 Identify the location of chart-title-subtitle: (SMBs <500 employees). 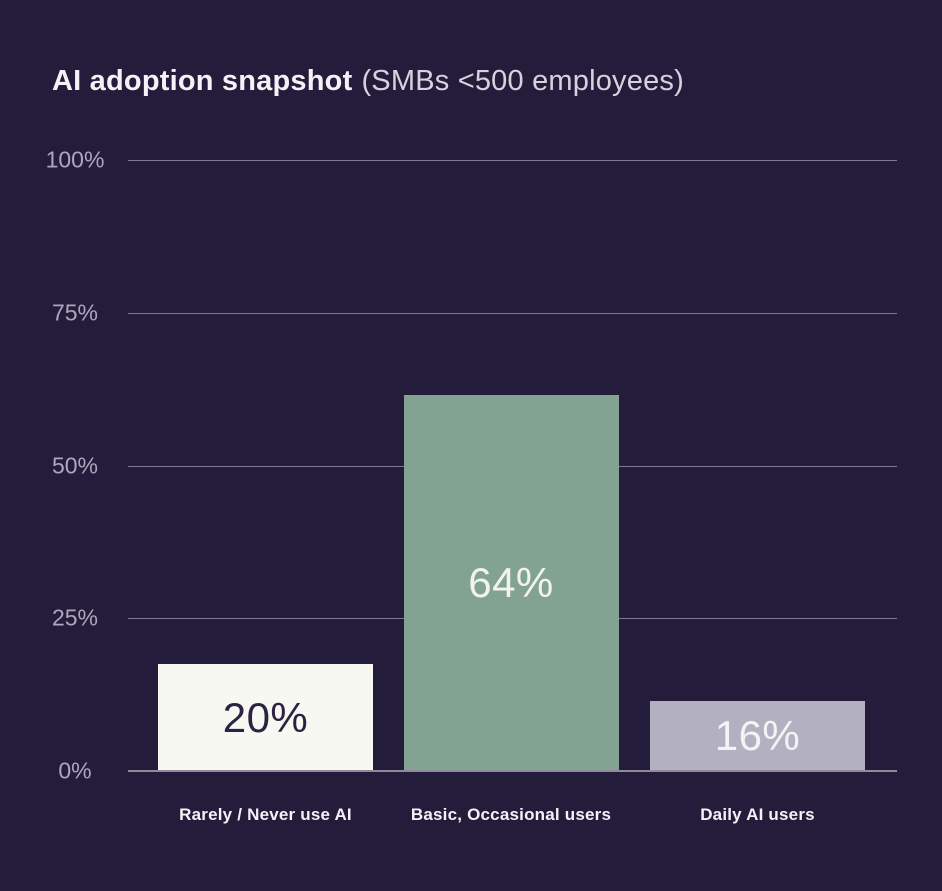
(522, 81).